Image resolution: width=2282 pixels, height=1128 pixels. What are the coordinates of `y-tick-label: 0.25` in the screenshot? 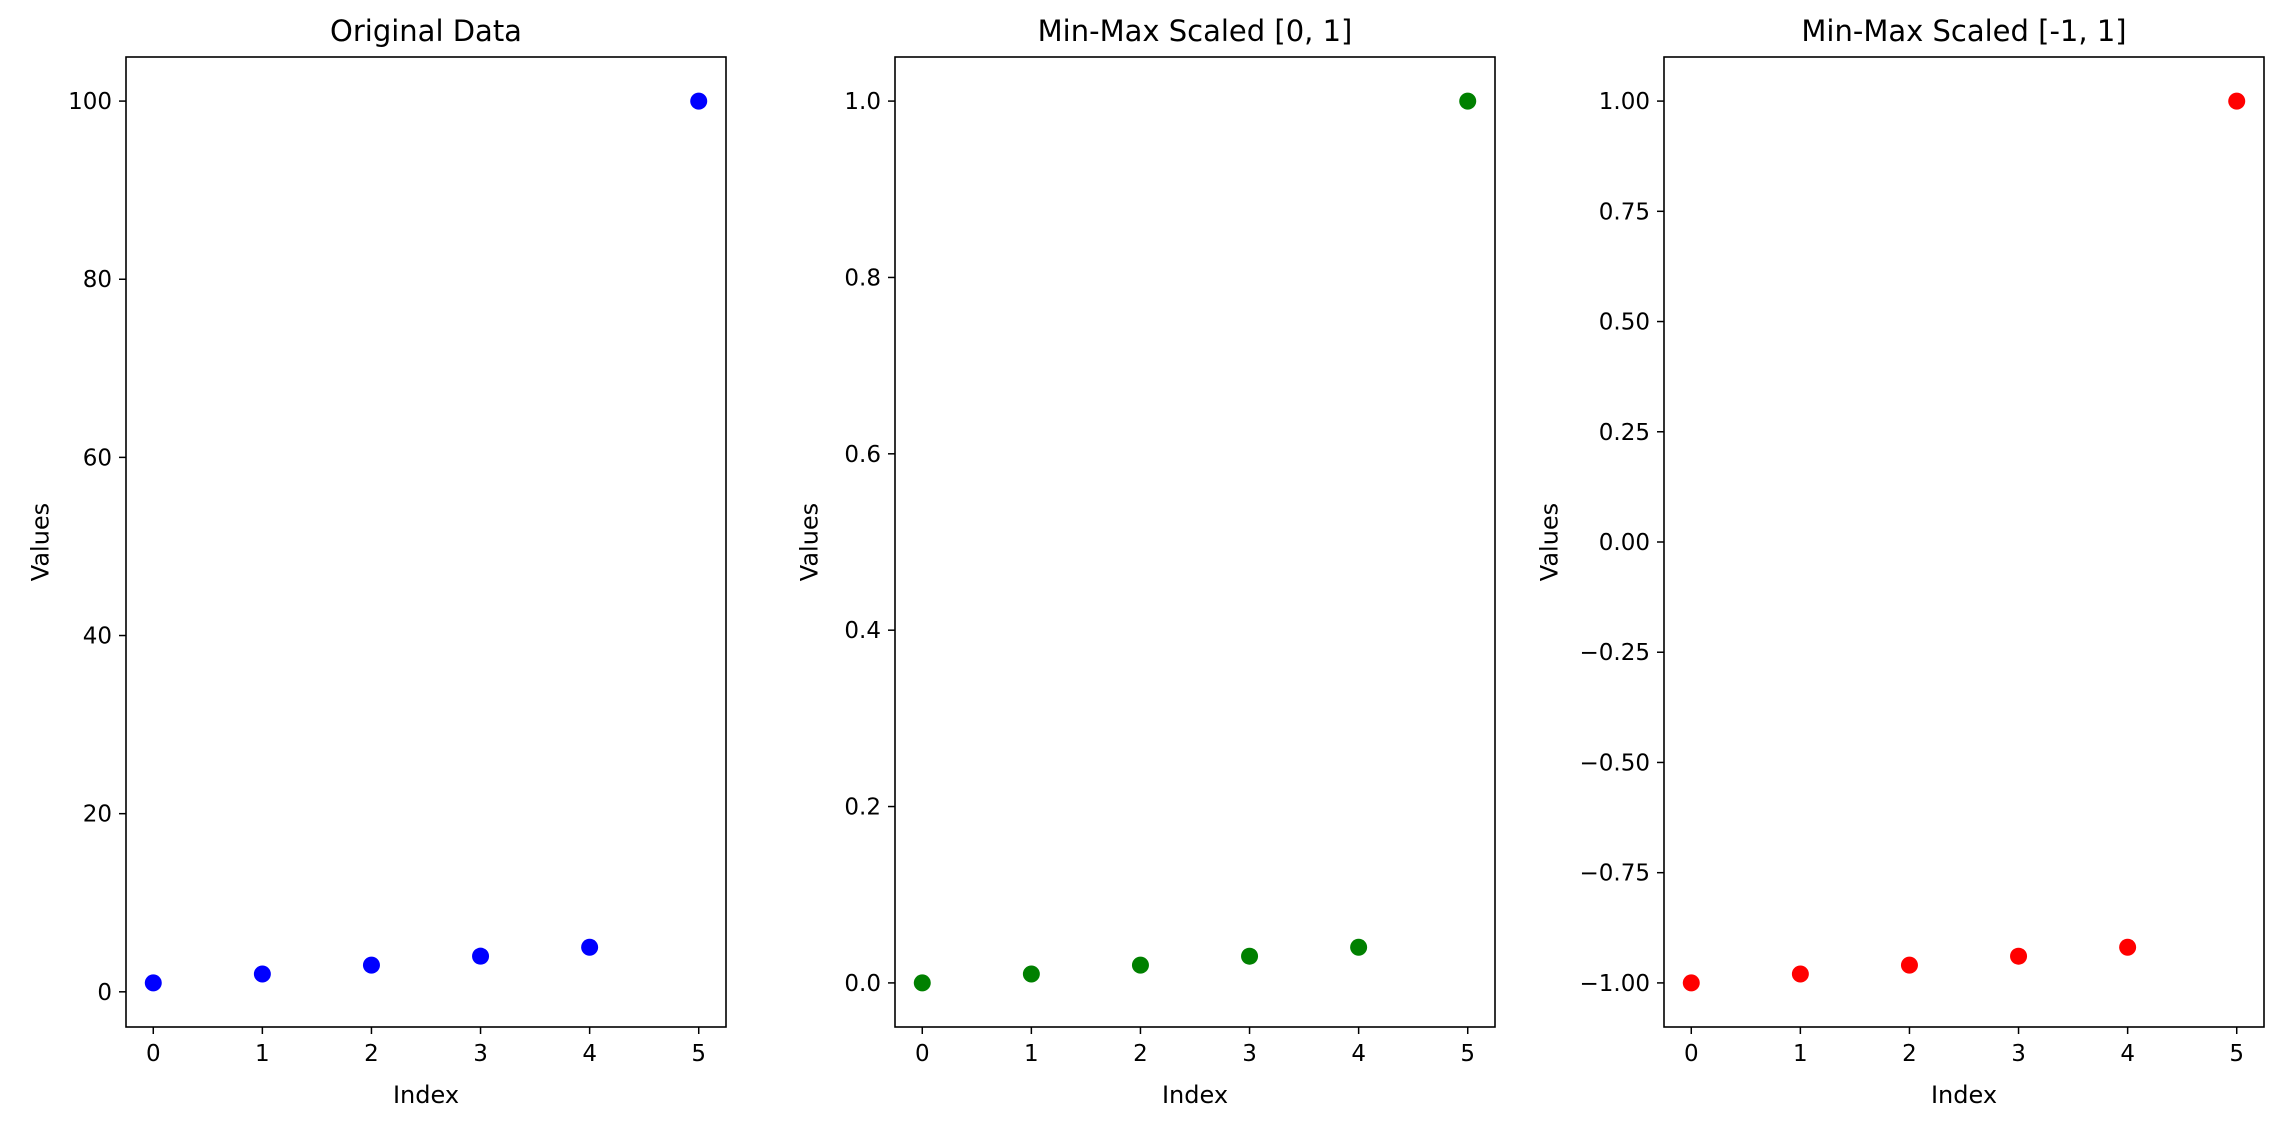 It's located at (1624, 433).